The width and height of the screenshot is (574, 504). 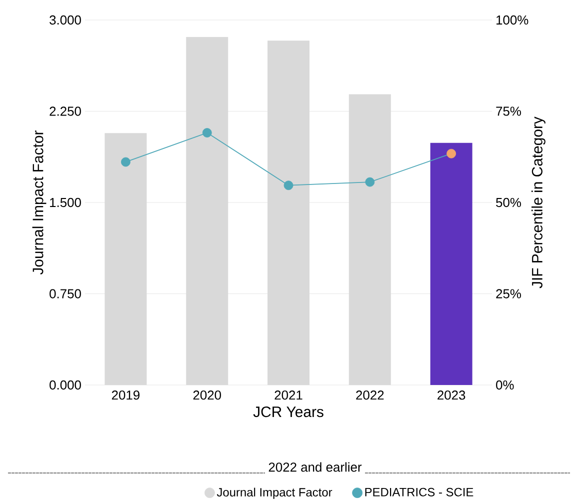 What do you see at coordinates (508, 111) in the screenshot?
I see `y2-tick-label: 75%` at bounding box center [508, 111].